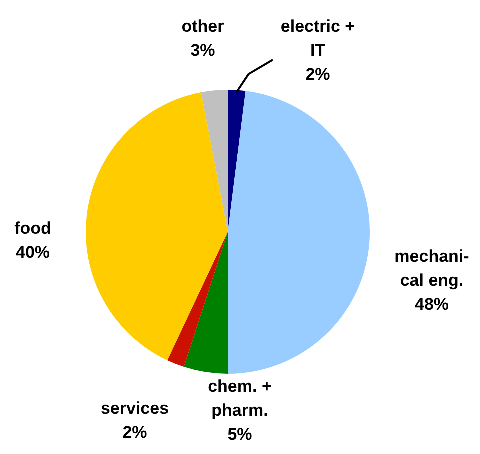 This screenshot has height=454, width=480. I want to click on slice-label: services, so click(135, 408).